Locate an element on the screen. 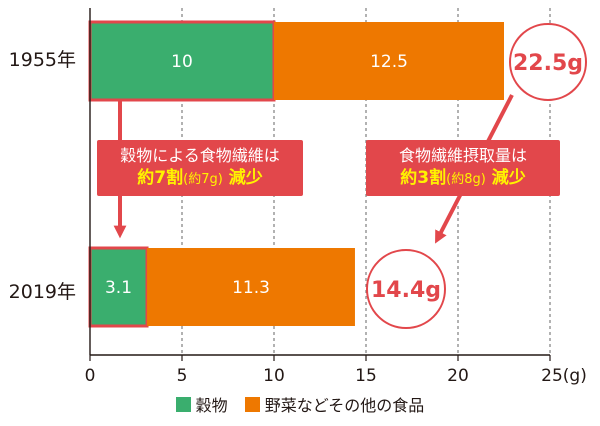  legend-label-other: 野菜などその他の食品 is located at coordinates (344, 405).